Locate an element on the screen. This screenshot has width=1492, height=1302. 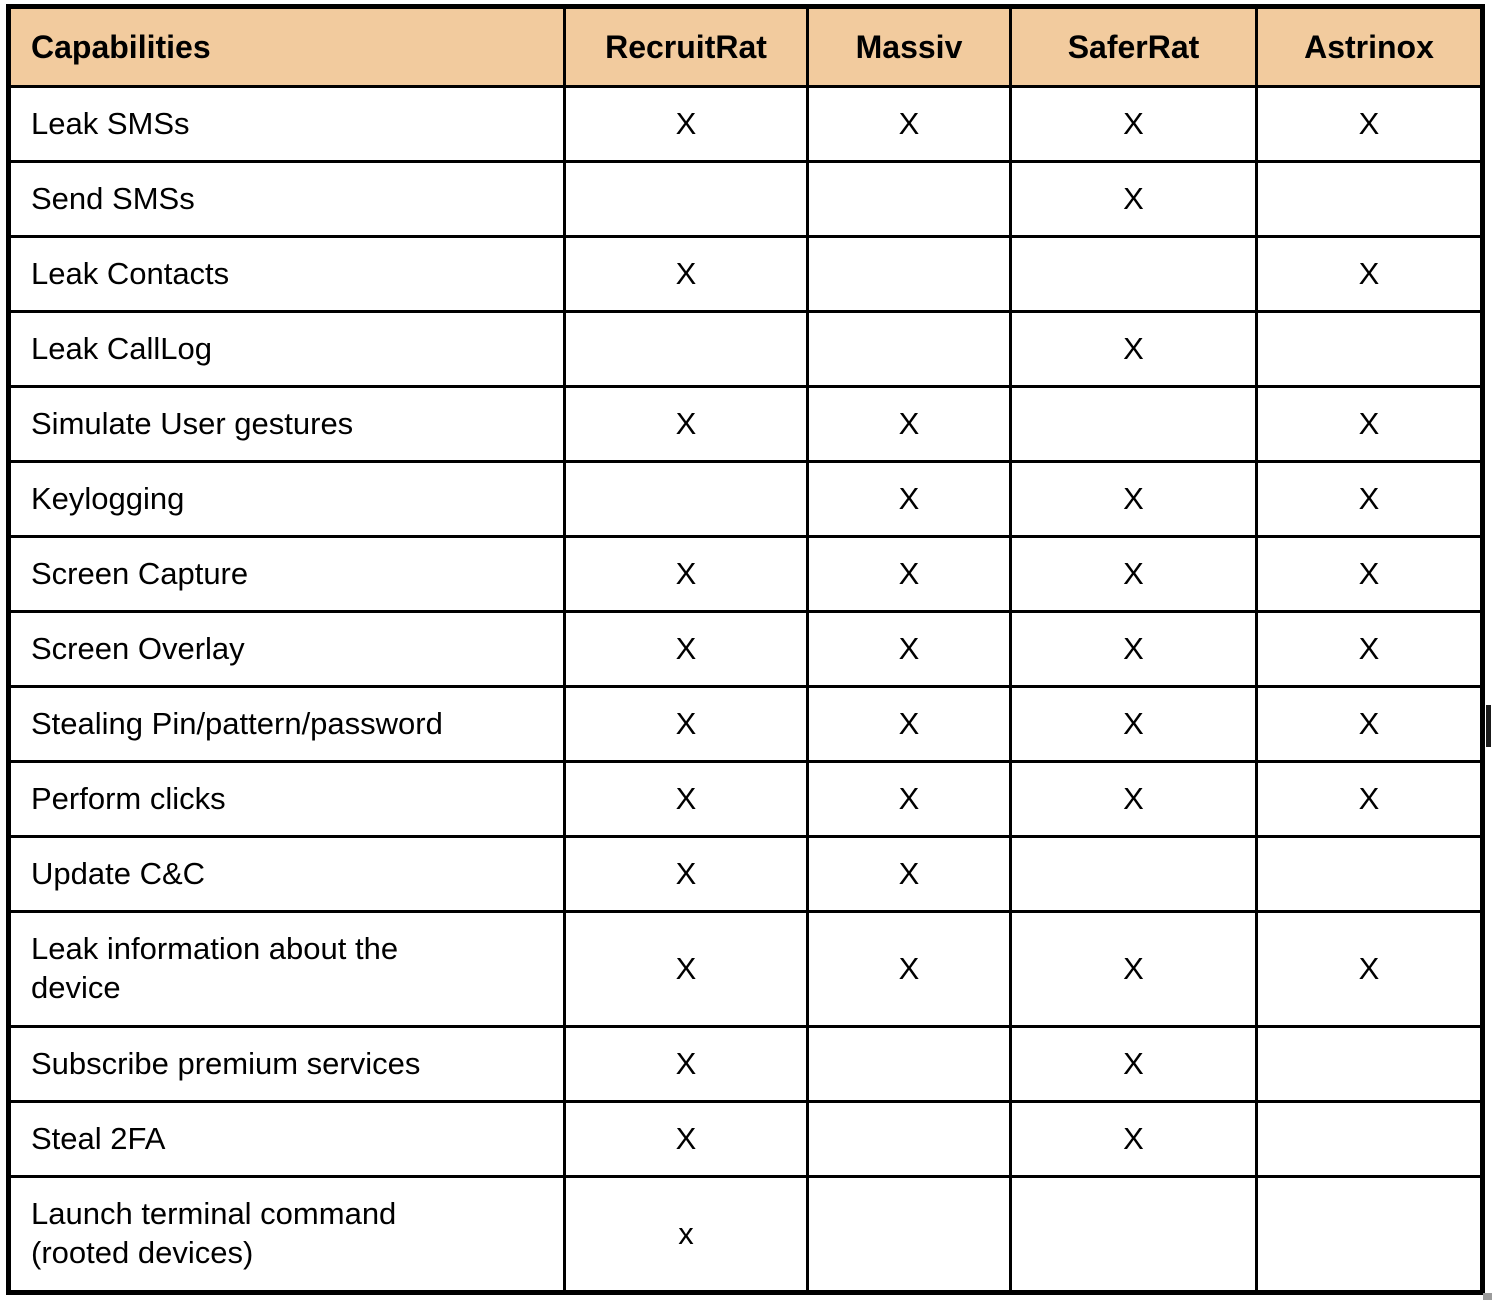
capability-label: Keylogging is located at coordinates (286, 499).